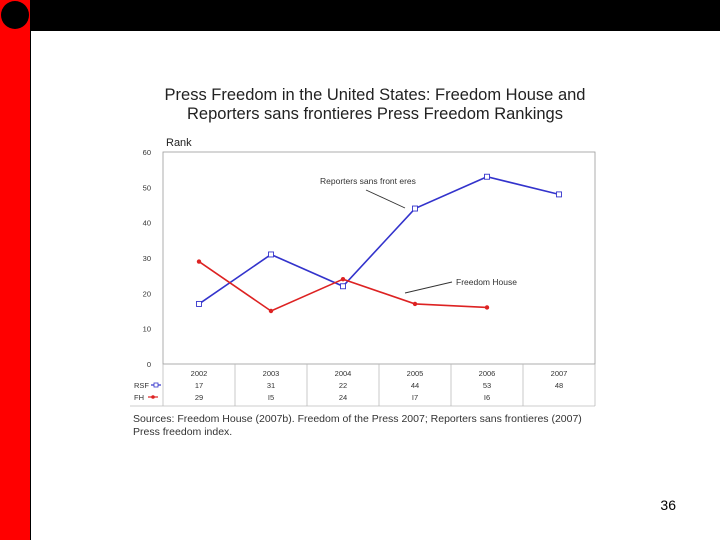 Image resolution: width=720 pixels, height=540 pixels. I want to click on left-accent-bar, so click(15, 270).